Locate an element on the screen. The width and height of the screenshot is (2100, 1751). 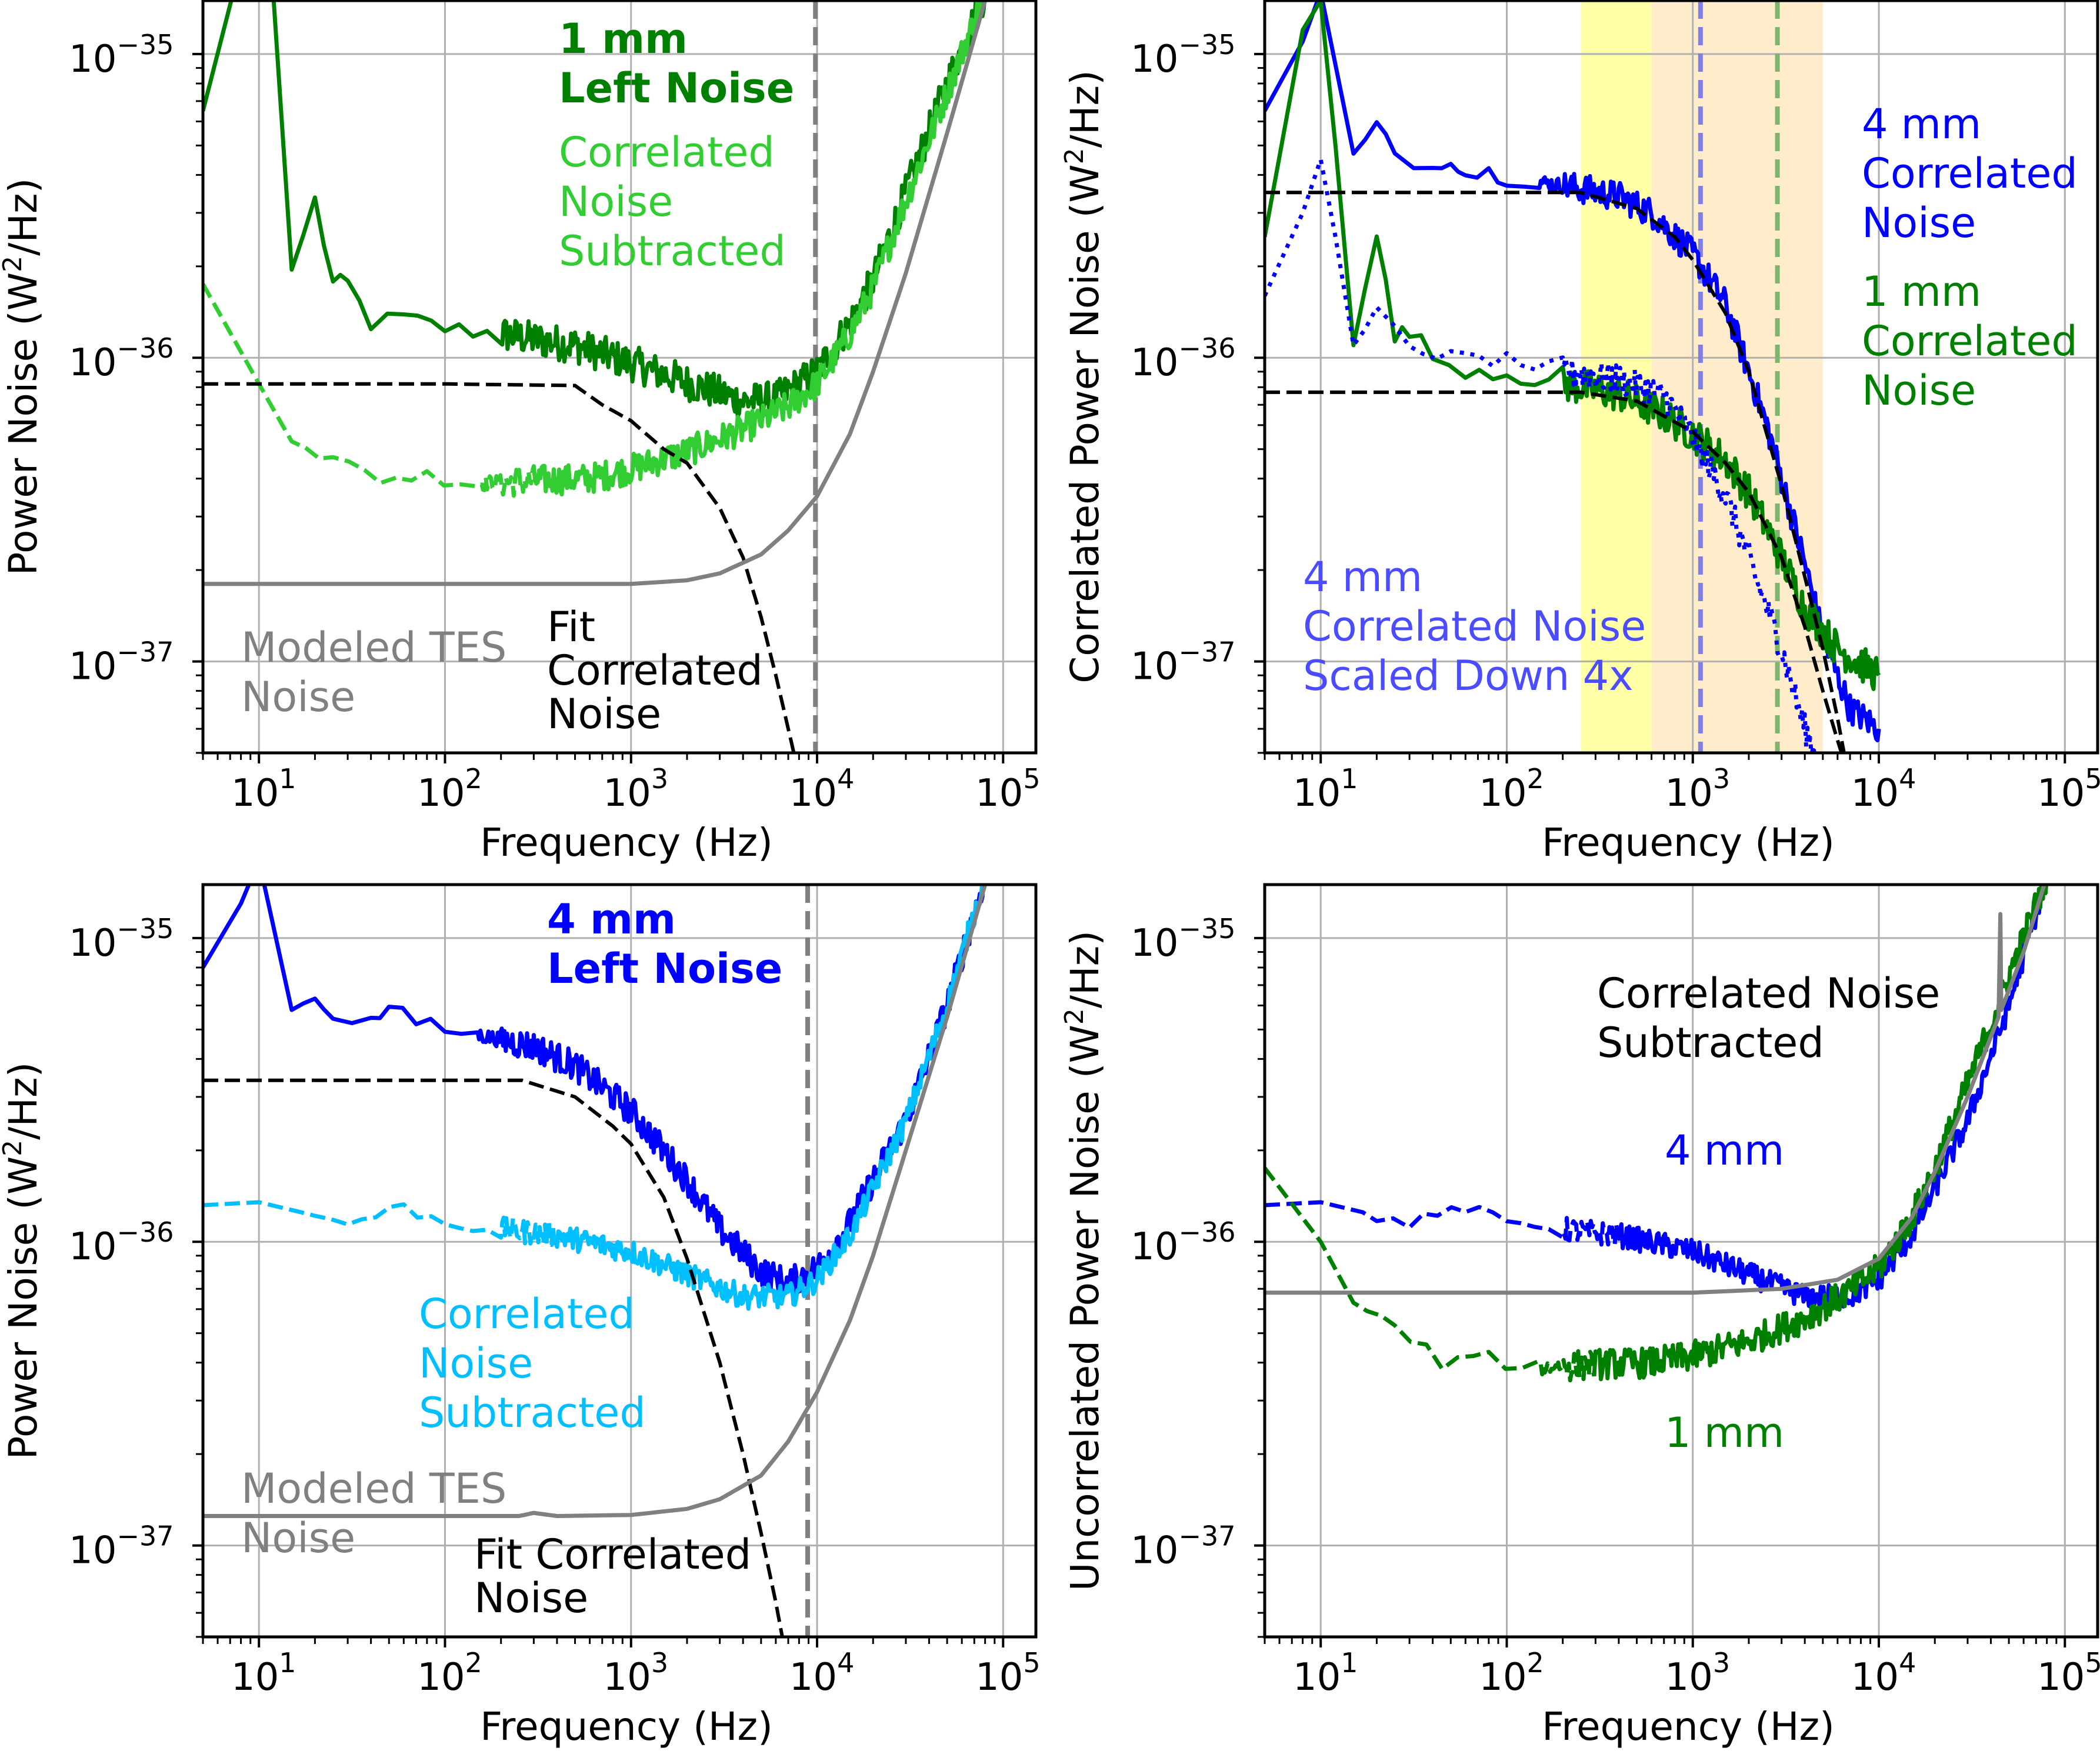
annotation-label: 4 mm Left Noise is located at coordinates (664, 944).